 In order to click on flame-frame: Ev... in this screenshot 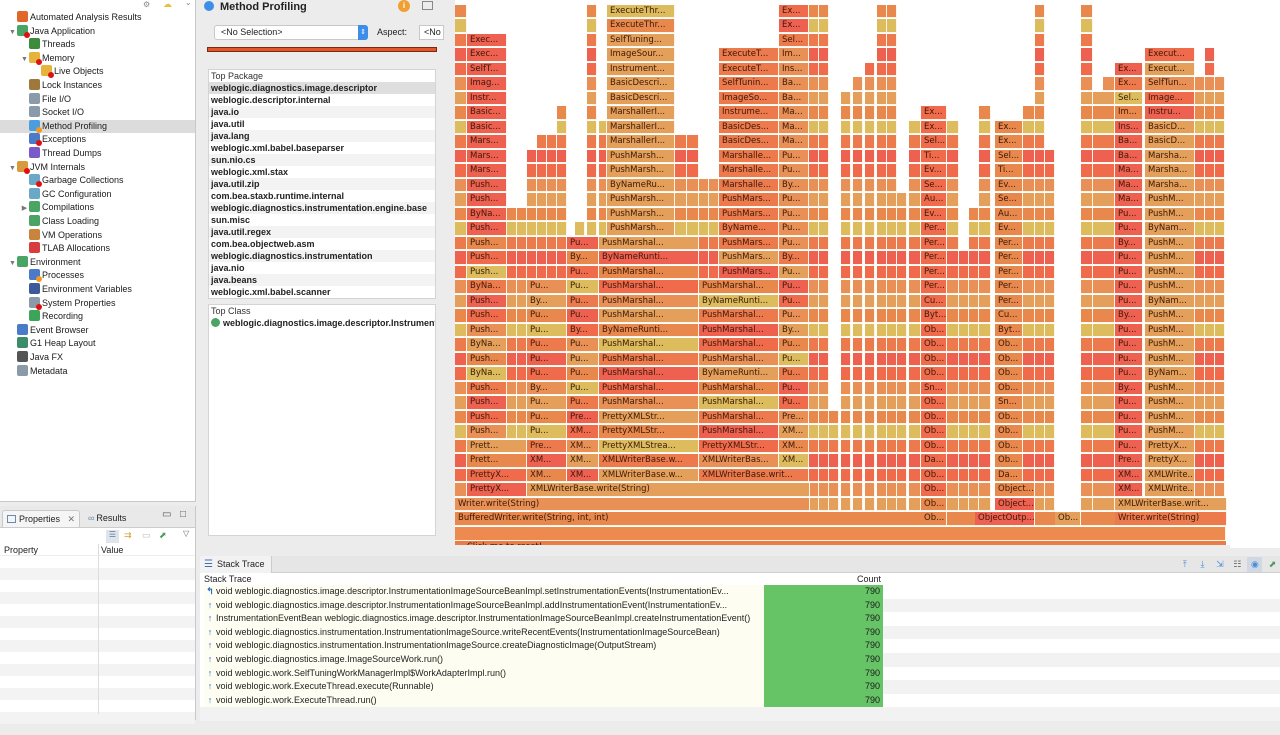, I will do `click(934, 171)`.